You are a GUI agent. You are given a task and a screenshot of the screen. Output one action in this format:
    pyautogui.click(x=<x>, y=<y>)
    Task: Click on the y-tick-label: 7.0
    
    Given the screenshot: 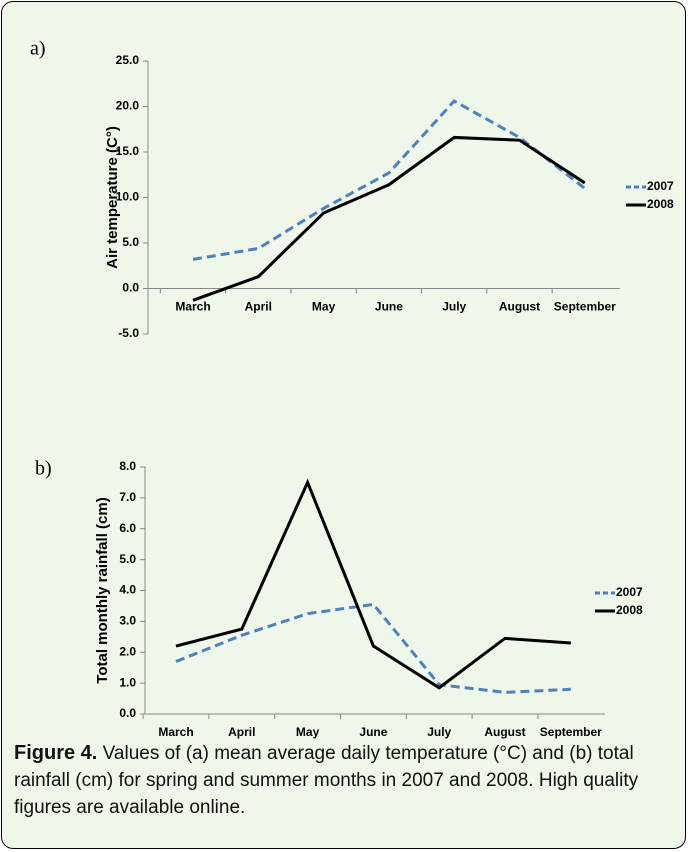 What is the action you would take?
    pyautogui.click(x=127, y=497)
    